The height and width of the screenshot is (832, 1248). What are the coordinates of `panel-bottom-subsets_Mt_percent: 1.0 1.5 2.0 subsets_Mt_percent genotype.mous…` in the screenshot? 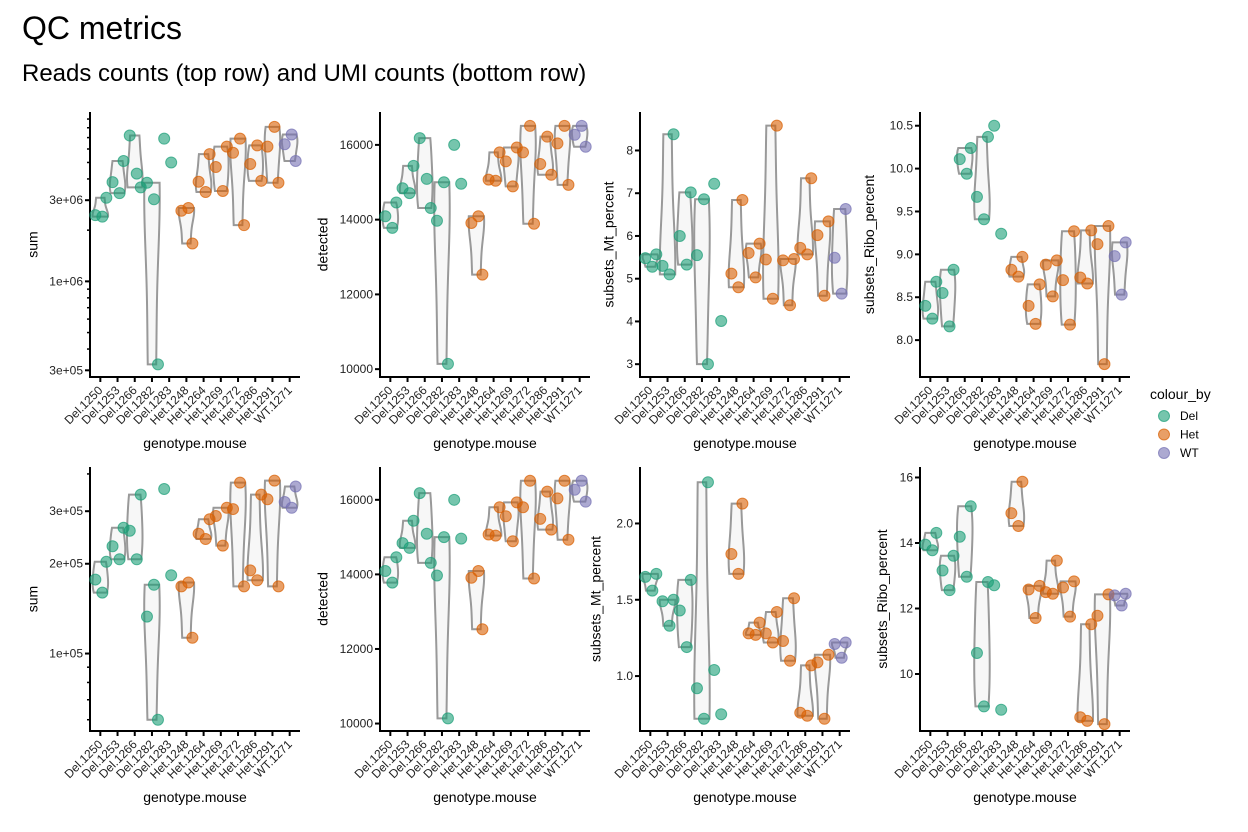 It's located at (720, 636).